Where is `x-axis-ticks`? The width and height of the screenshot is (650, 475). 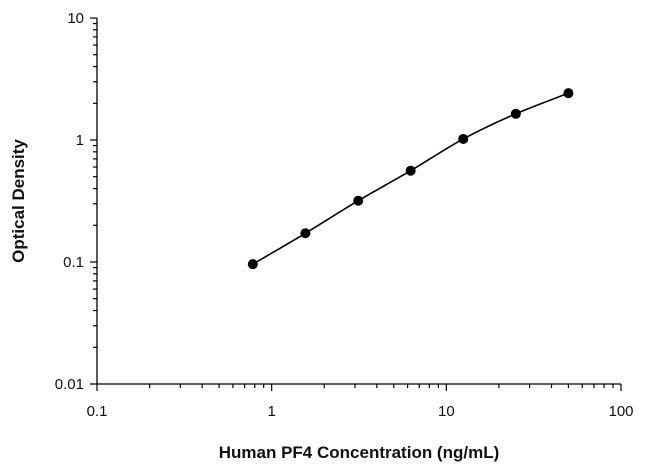 x-axis-ticks is located at coordinates (359, 387).